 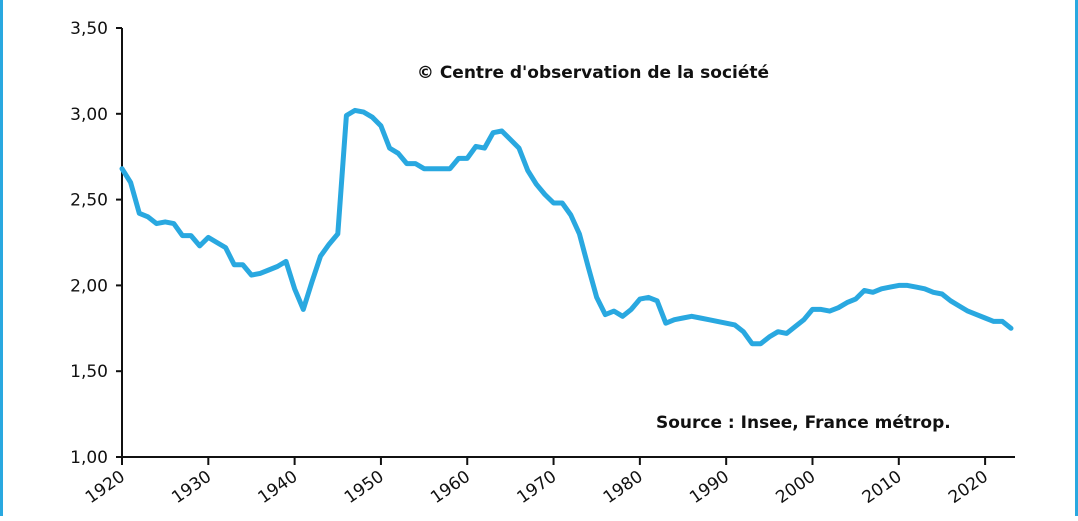 What do you see at coordinates (89, 458) in the screenshot?
I see `y-tick-label: 1,00` at bounding box center [89, 458].